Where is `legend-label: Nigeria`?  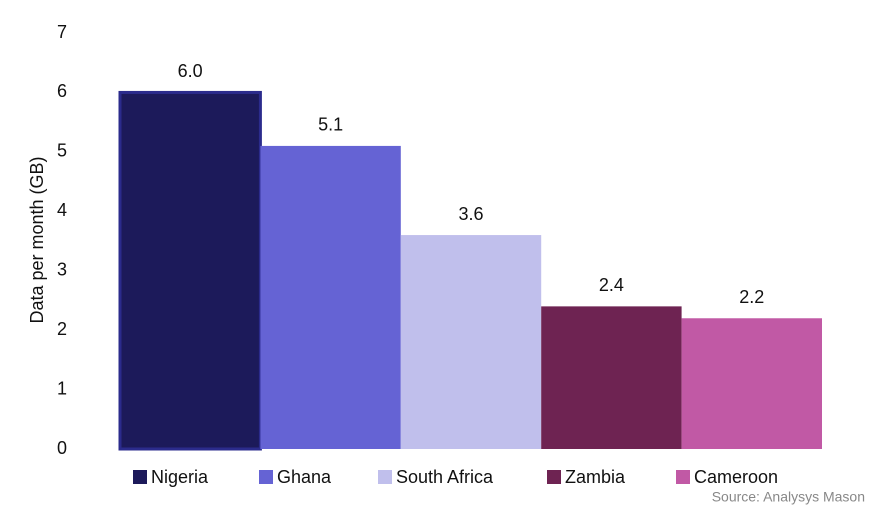
legend-label: Nigeria is located at coordinates (180, 477).